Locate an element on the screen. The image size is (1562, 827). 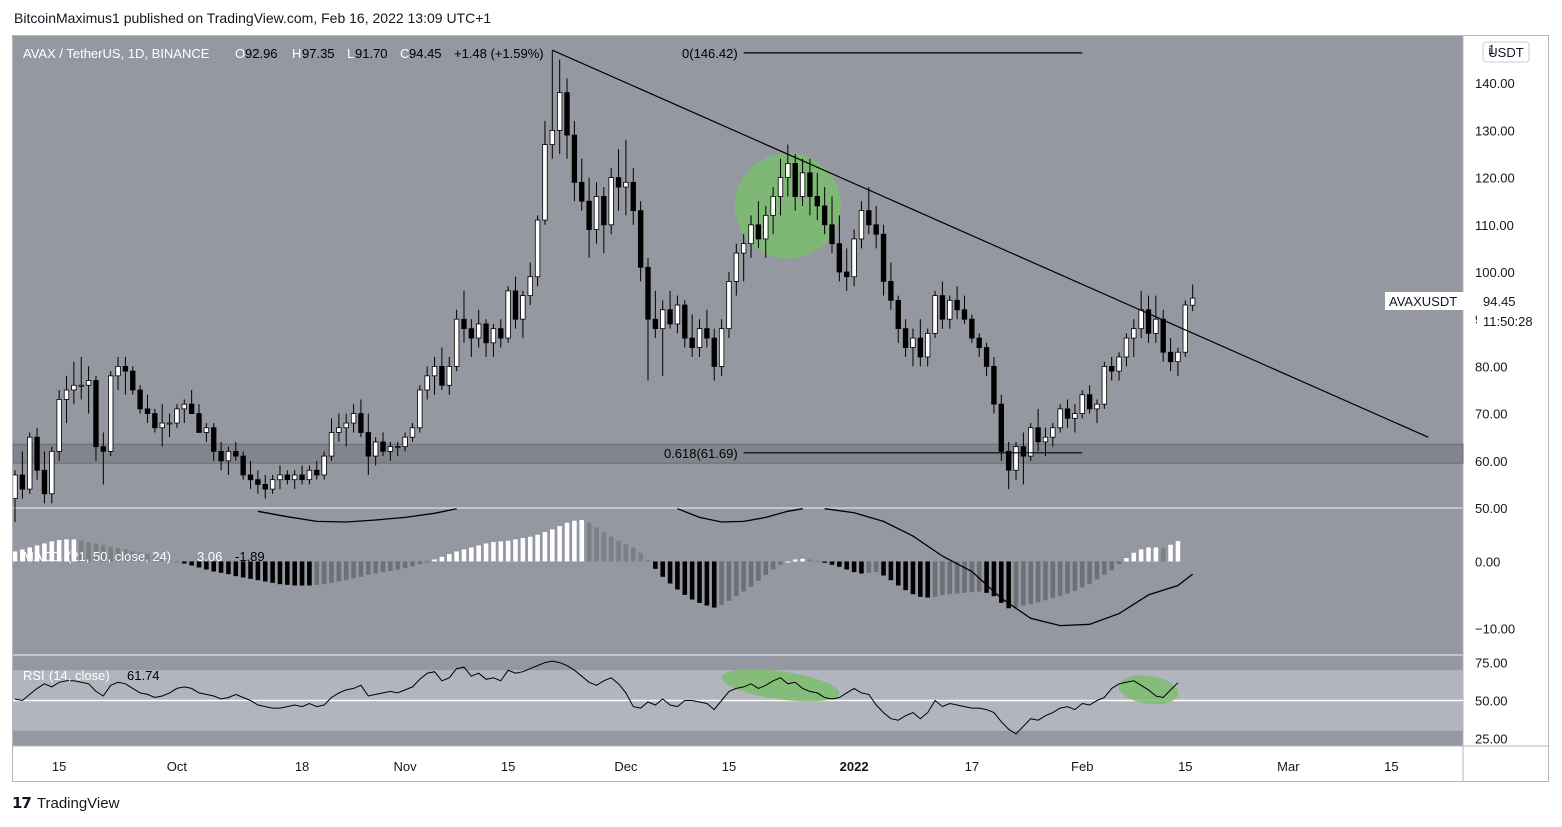
tradingview-logo: 17 TradingView is located at coordinates (65, 803).